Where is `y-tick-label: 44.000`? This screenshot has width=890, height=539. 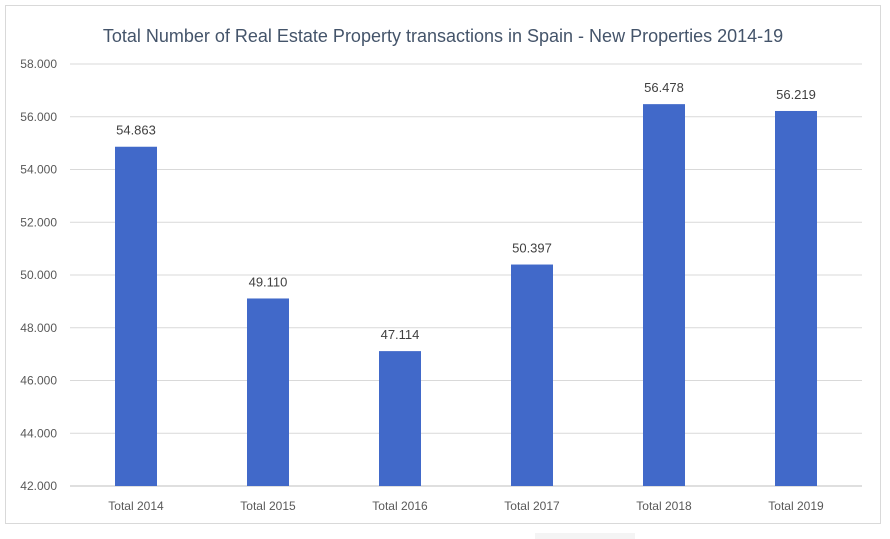
y-tick-label: 44.000 is located at coordinates (38, 433).